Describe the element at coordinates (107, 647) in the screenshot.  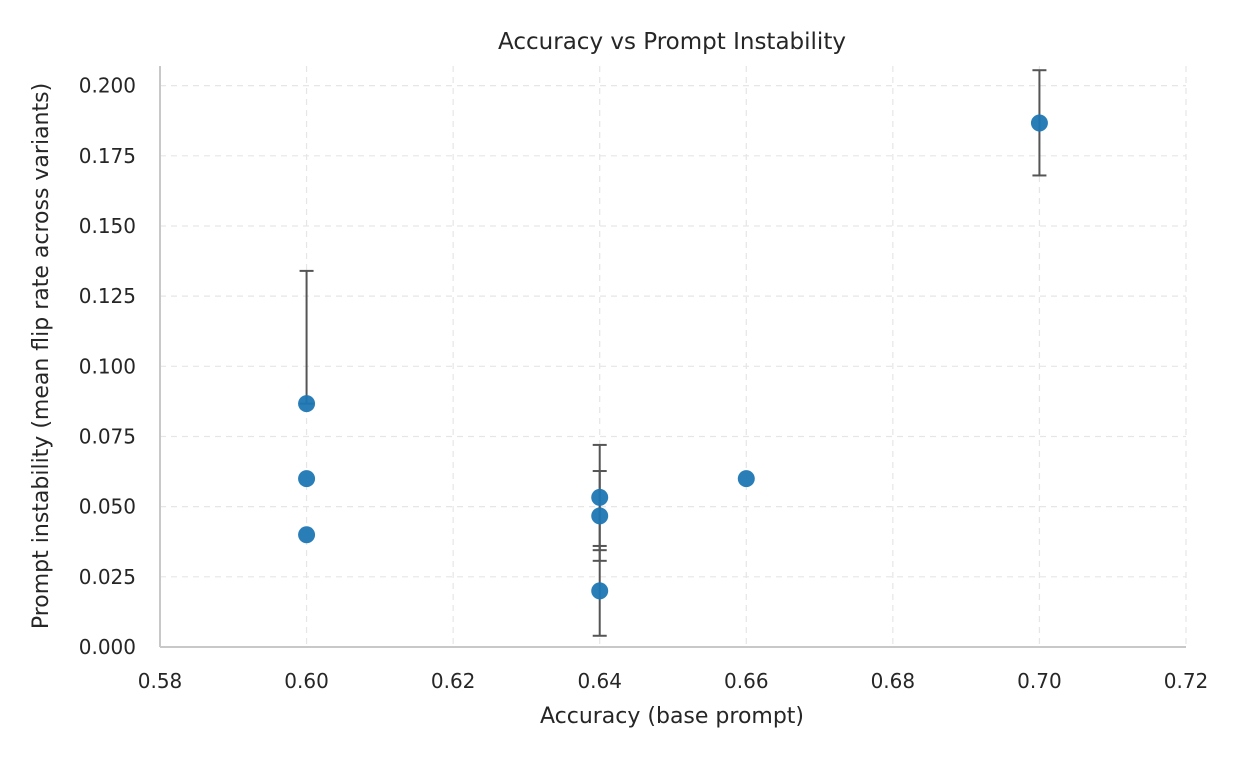
I see `y-tick-label: 0.000` at that location.